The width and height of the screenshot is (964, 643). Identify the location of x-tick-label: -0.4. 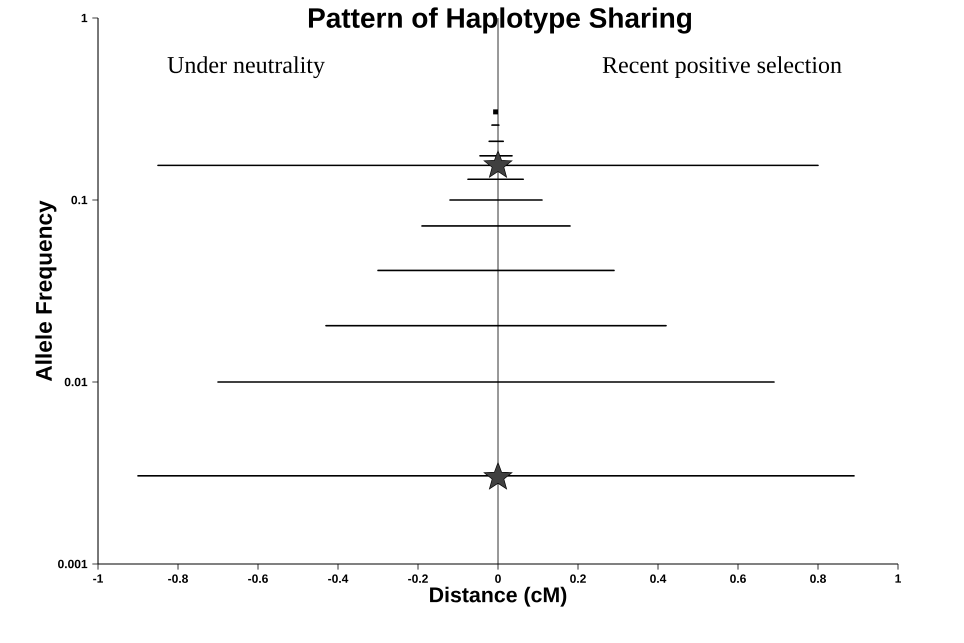
(338, 579).